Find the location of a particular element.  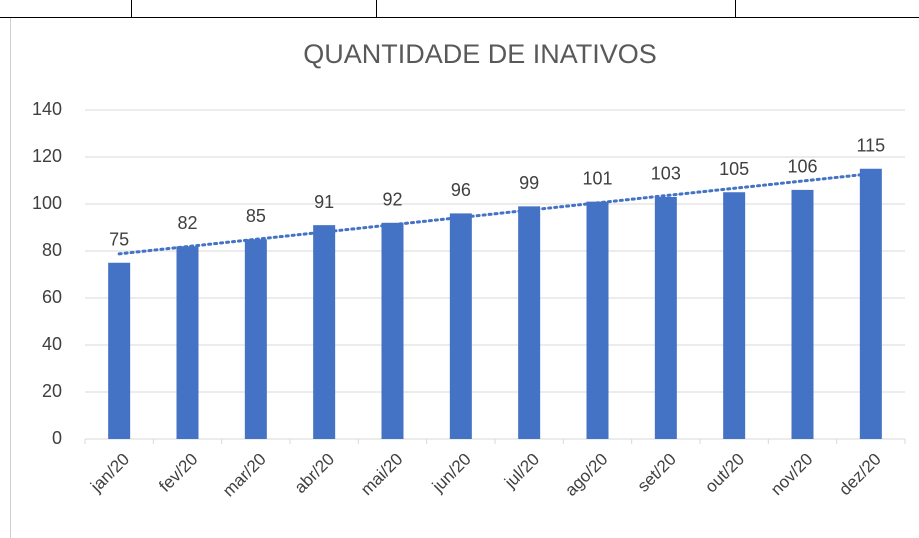

x-tick-label: dez/20 is located at coordinates (860, 475).